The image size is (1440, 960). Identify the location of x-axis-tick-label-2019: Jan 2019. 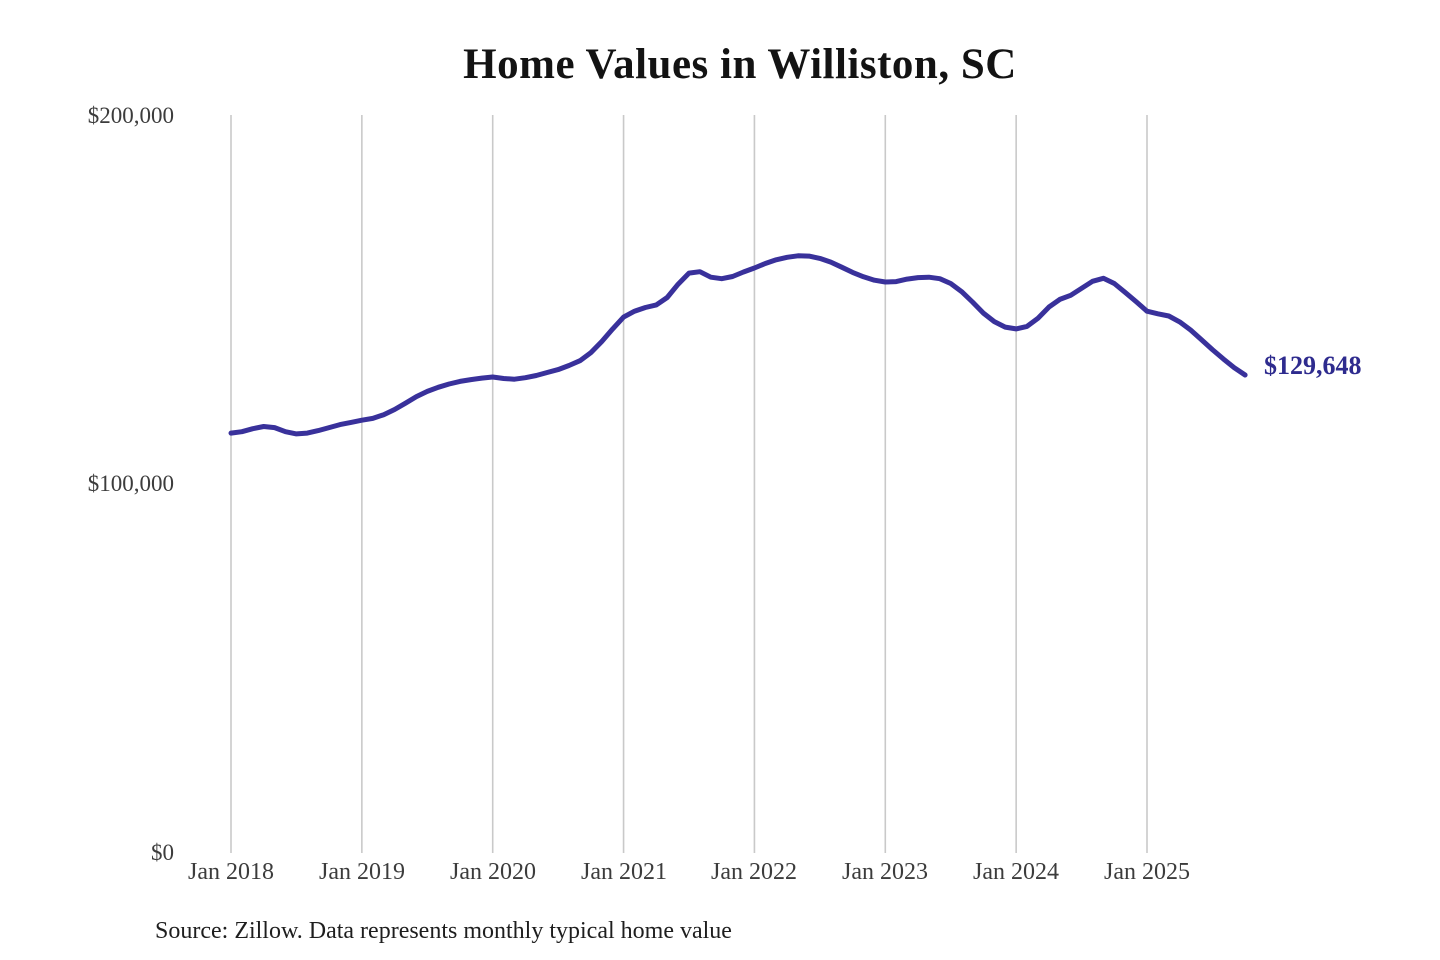
(362, 872).